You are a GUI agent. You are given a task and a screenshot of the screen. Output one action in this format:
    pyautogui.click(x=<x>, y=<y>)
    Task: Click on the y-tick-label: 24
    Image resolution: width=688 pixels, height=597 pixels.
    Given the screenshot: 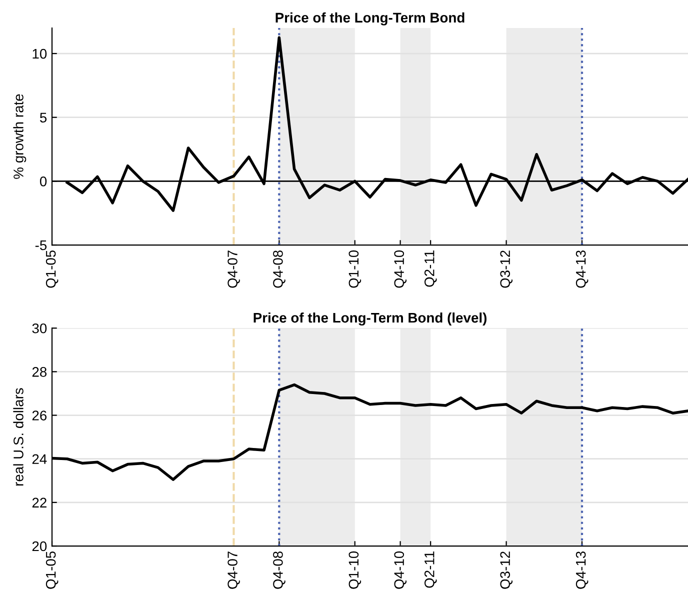 What is the action you would take?
    pyautogui.click(x=39, y=459)
    